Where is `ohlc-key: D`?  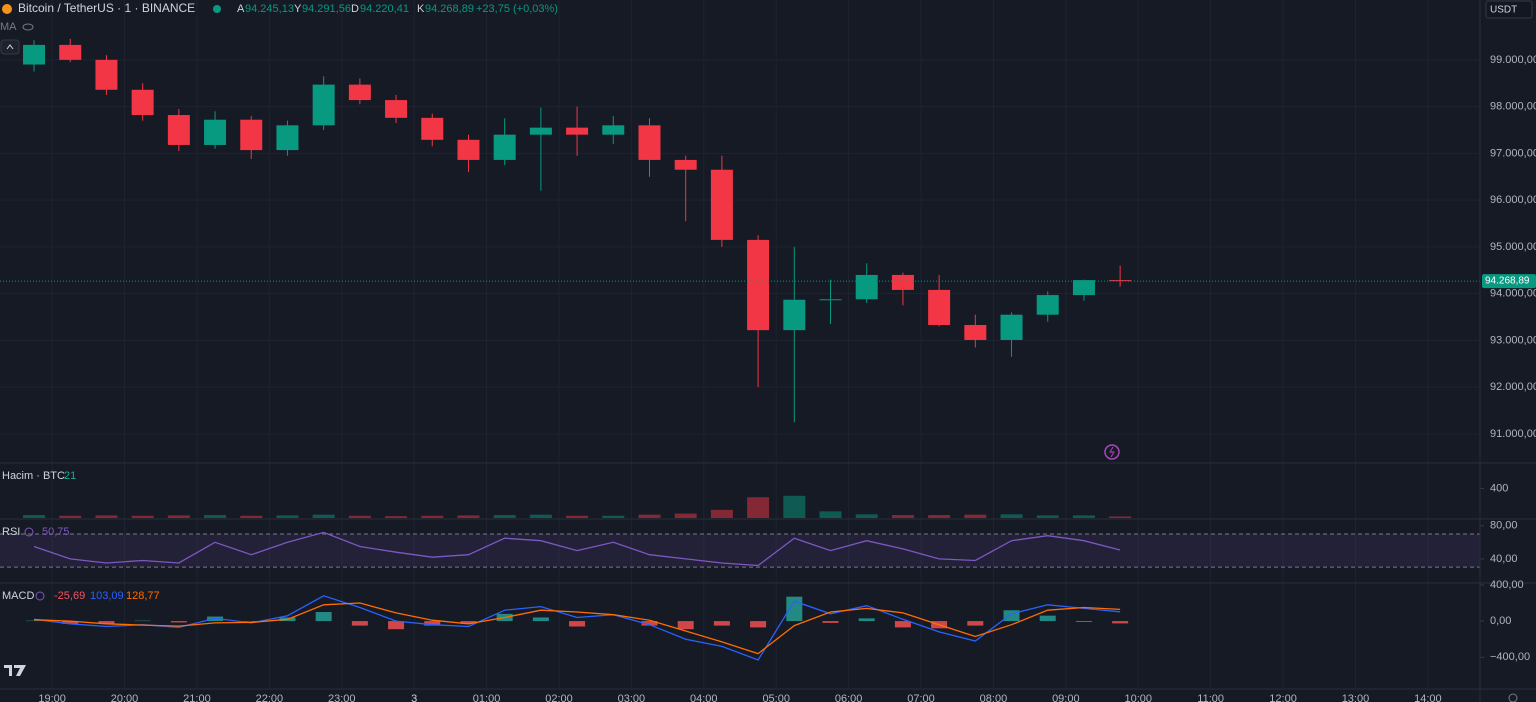
ohlc-key: D is located at coordinates (355, 9).